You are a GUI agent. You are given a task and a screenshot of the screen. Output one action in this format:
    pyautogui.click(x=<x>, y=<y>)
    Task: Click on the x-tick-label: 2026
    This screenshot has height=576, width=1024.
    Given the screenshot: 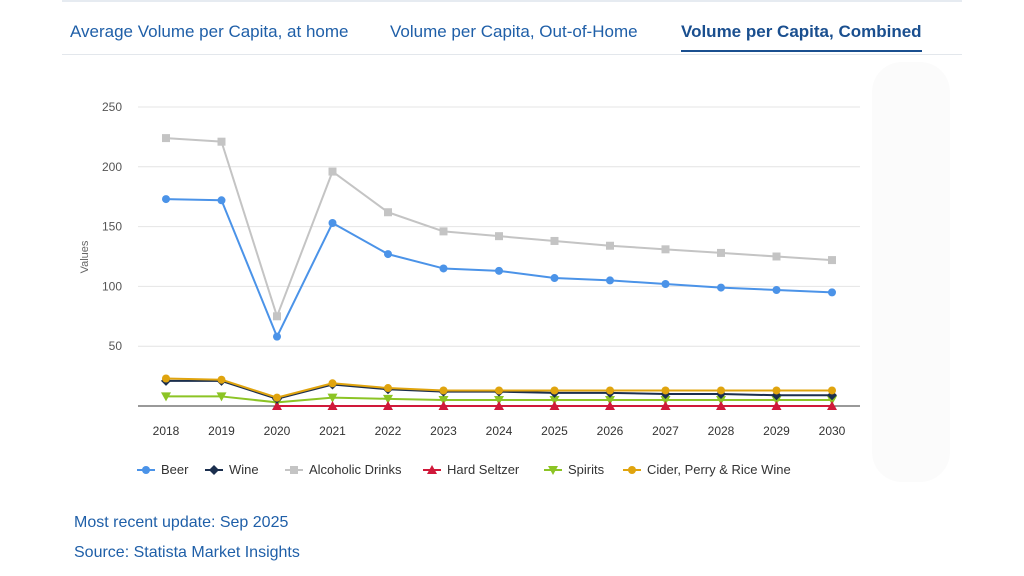 What is the action you would take?
    pyautogui.click(x=610, y=431)
    